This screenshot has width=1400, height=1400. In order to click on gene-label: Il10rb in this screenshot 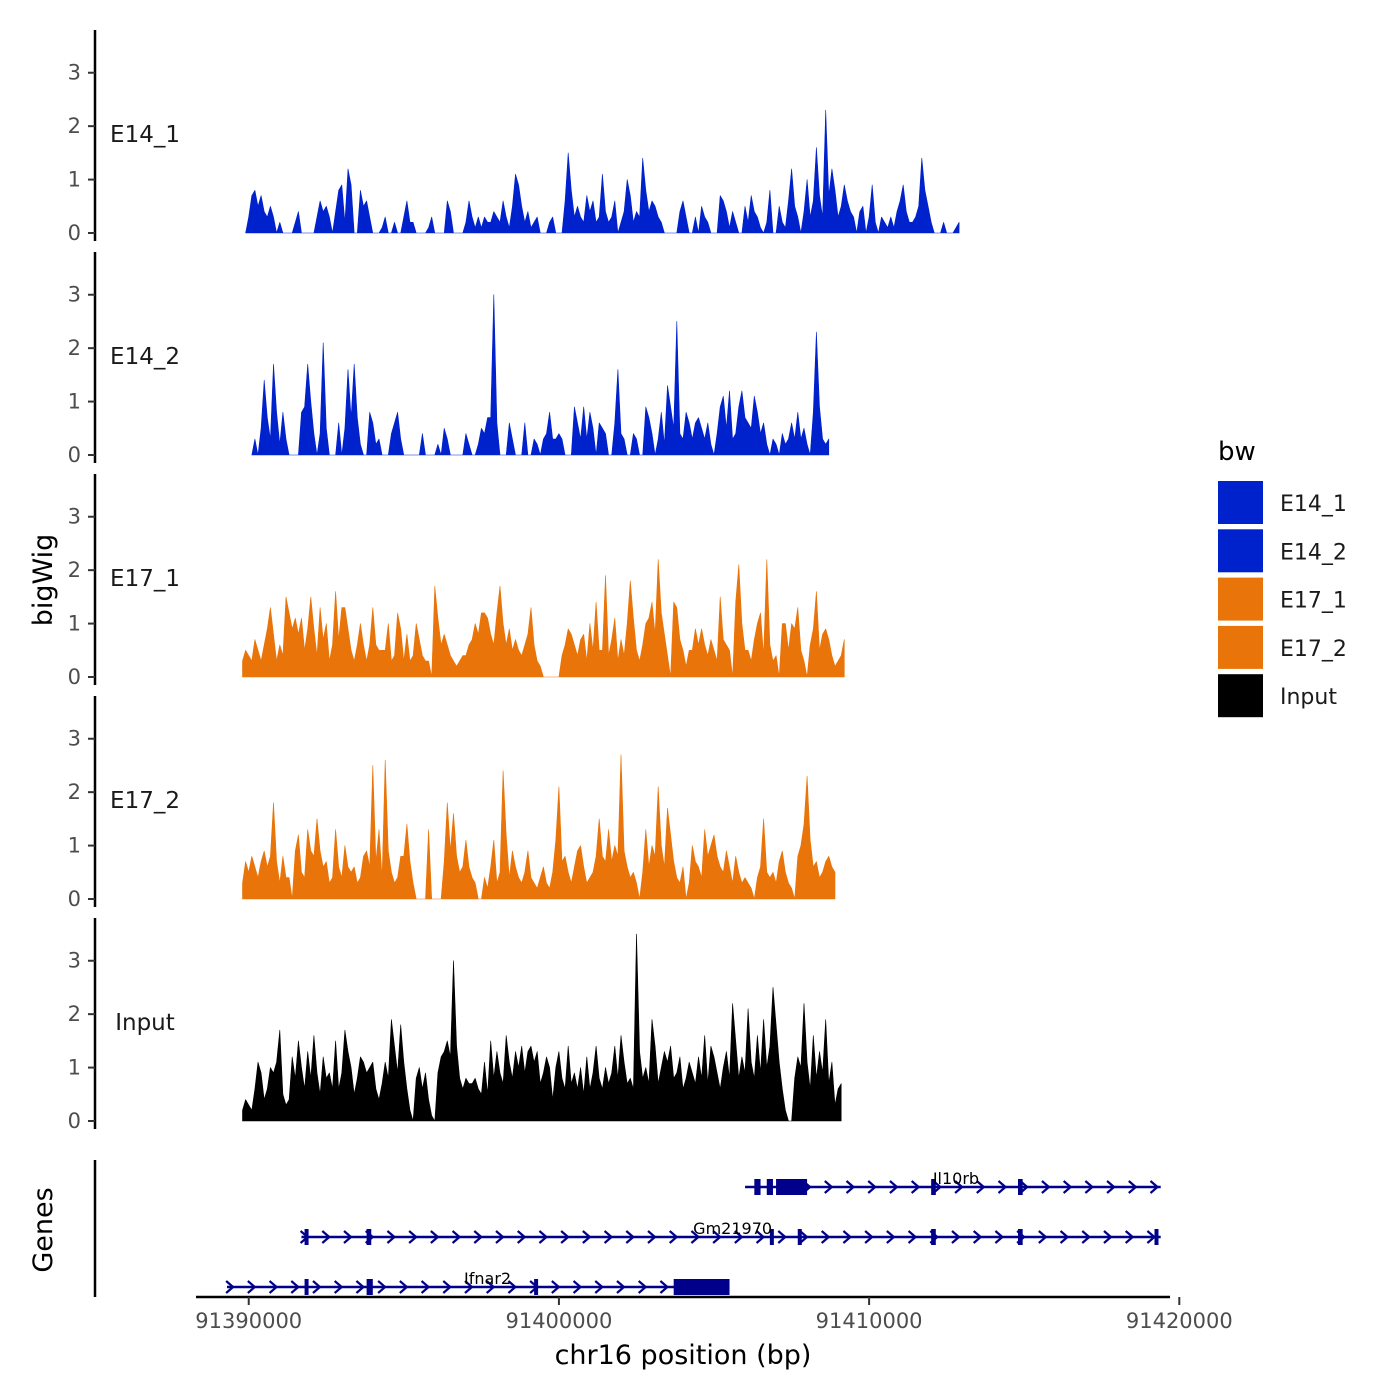, I will do `click(956, 1178)`.